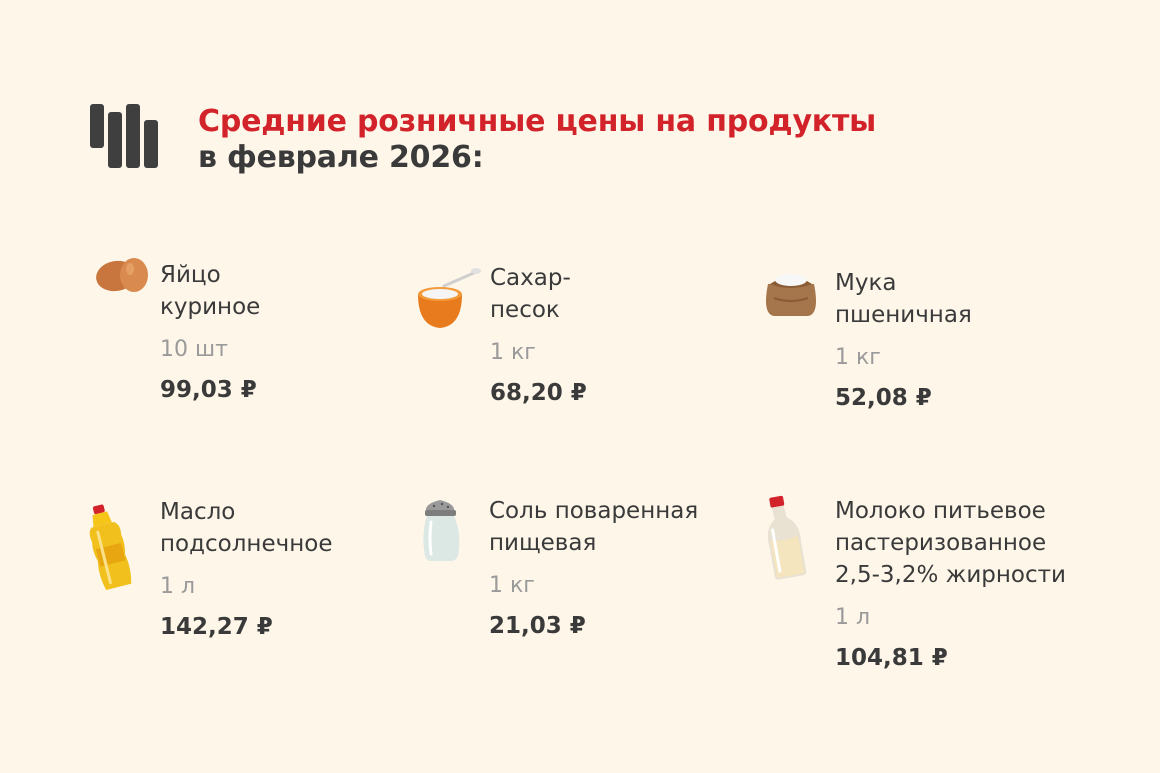  What do you see at coordinates (441, 530) in the screenshot?
I see `salt-shaker-icon` at bounding box center [441, 530].